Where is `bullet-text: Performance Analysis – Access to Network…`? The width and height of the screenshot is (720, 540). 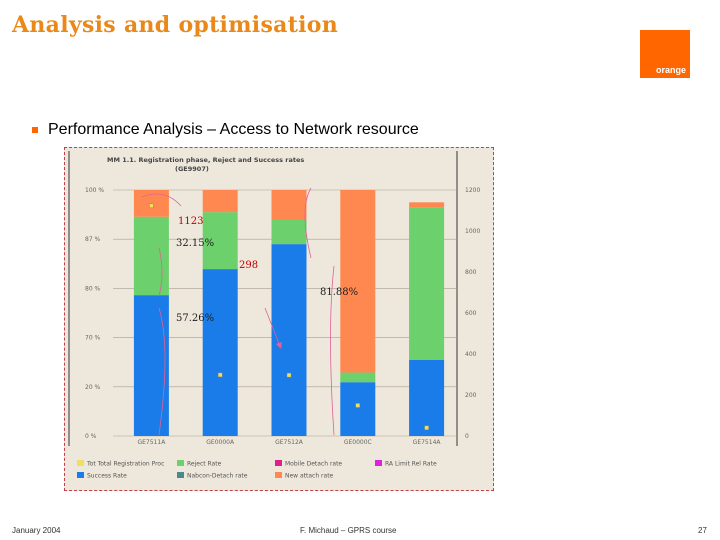 bullet-text: Performance Analysis – Access to Network… is located at coordinates (233, 129).